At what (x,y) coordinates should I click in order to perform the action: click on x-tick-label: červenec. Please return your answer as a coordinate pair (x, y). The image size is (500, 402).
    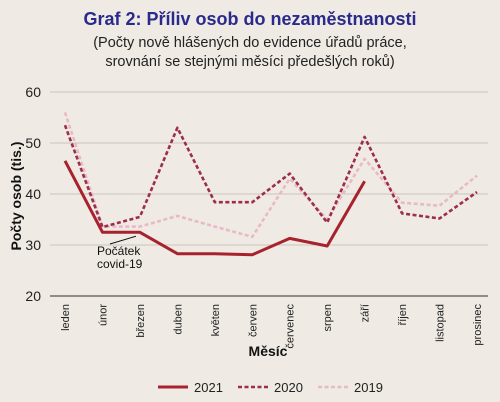
    Looking at the image, I should click on (291, 326).